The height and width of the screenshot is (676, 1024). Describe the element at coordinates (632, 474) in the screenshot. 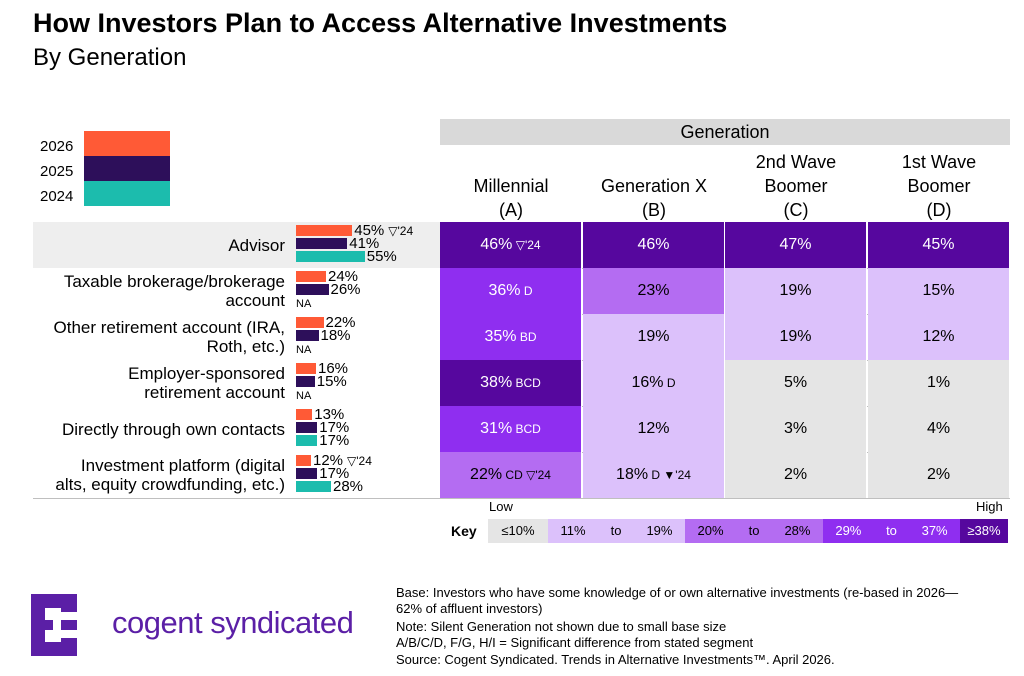

I see `cell-value: 18%` at that location.